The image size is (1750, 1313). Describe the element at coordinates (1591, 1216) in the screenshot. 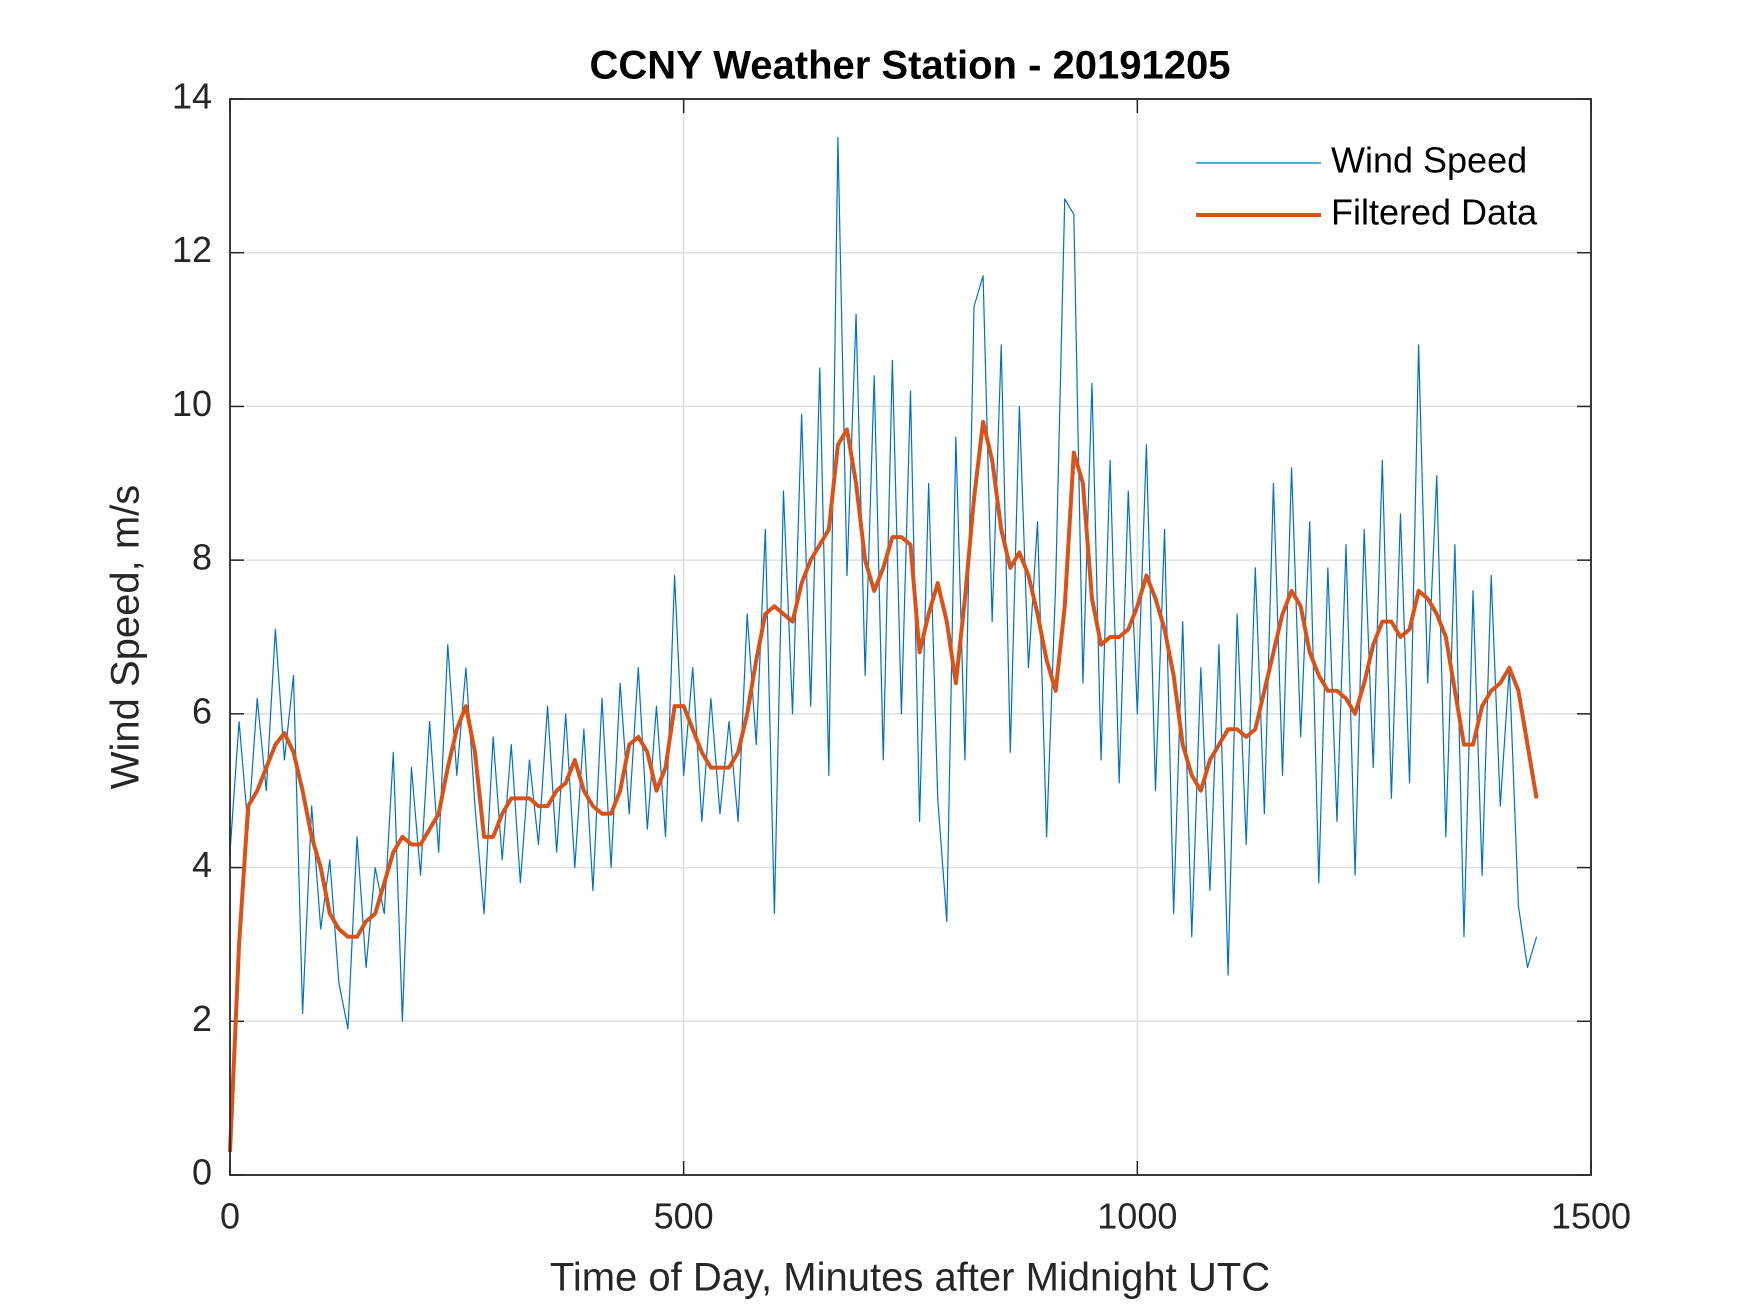

I see `x-tick-label: 1500` at that location.